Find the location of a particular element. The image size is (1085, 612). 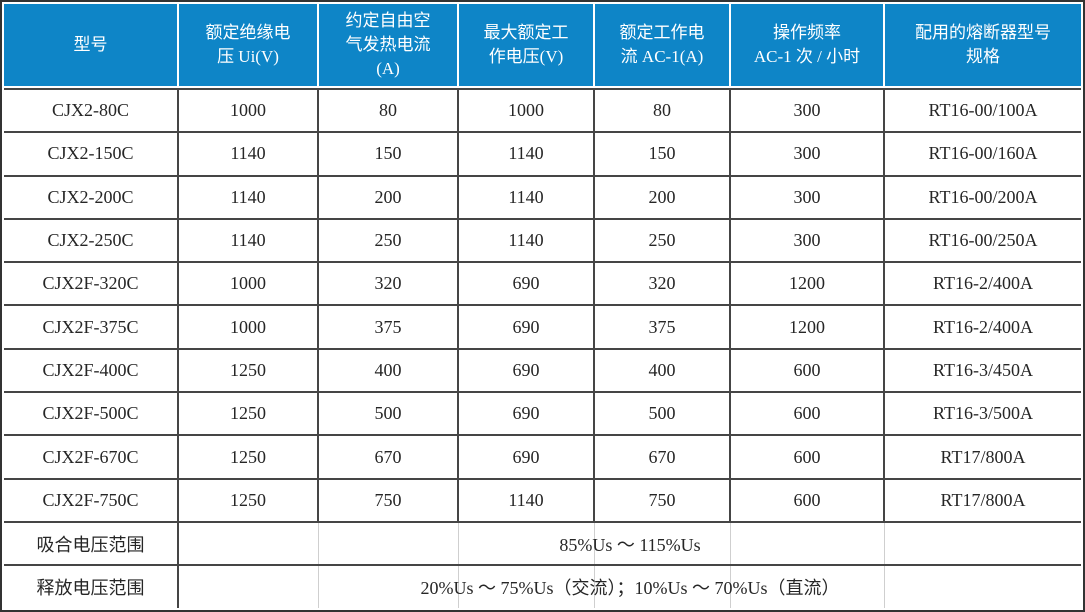

cell-fuse-spec: RT16-00/200A is located at coordinates (983, 197).